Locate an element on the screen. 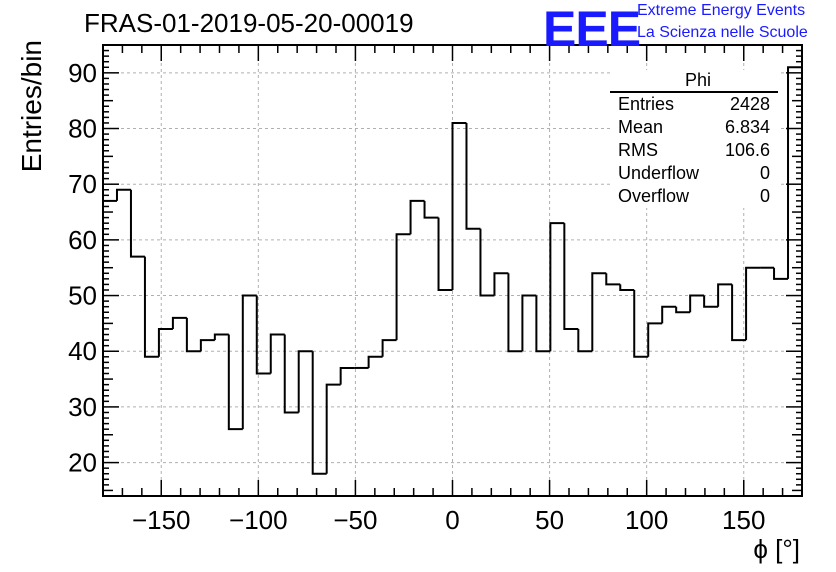 The height and width of the screenshot is (572, 836). stats-label: Underflow is located at coordinates (659, 173).